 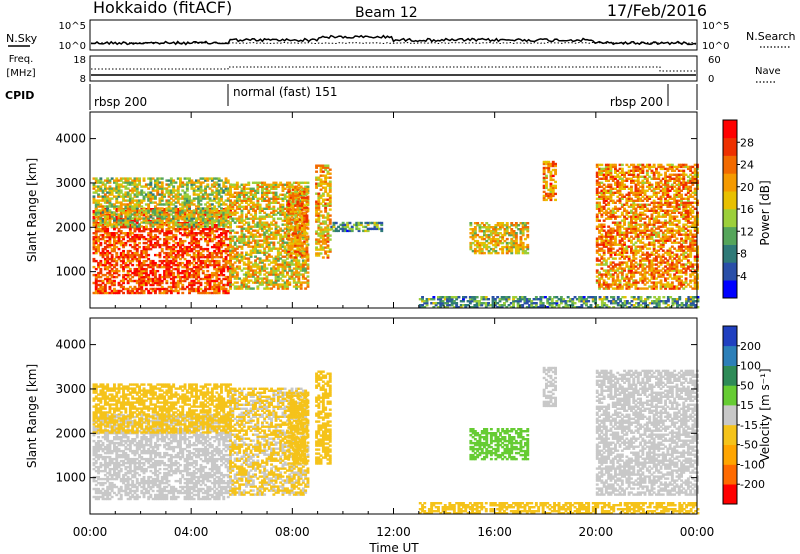 I want to click on freq-panel, so click(x=393, y=68).